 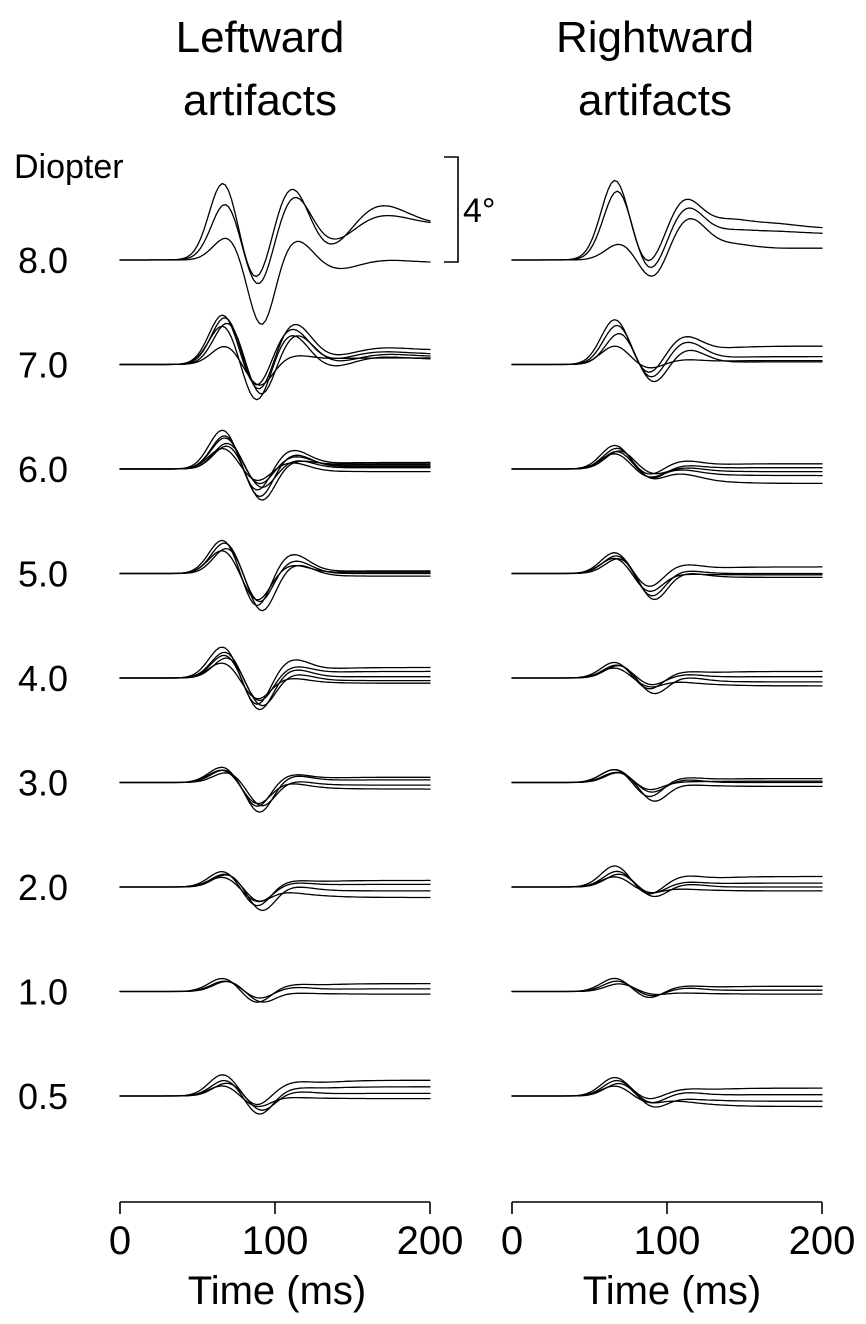 What do you see at coordinates (260, 100) in the screenshot?
I see `panel-title-left-line2: artifacts` at bounding box center [260, 100].